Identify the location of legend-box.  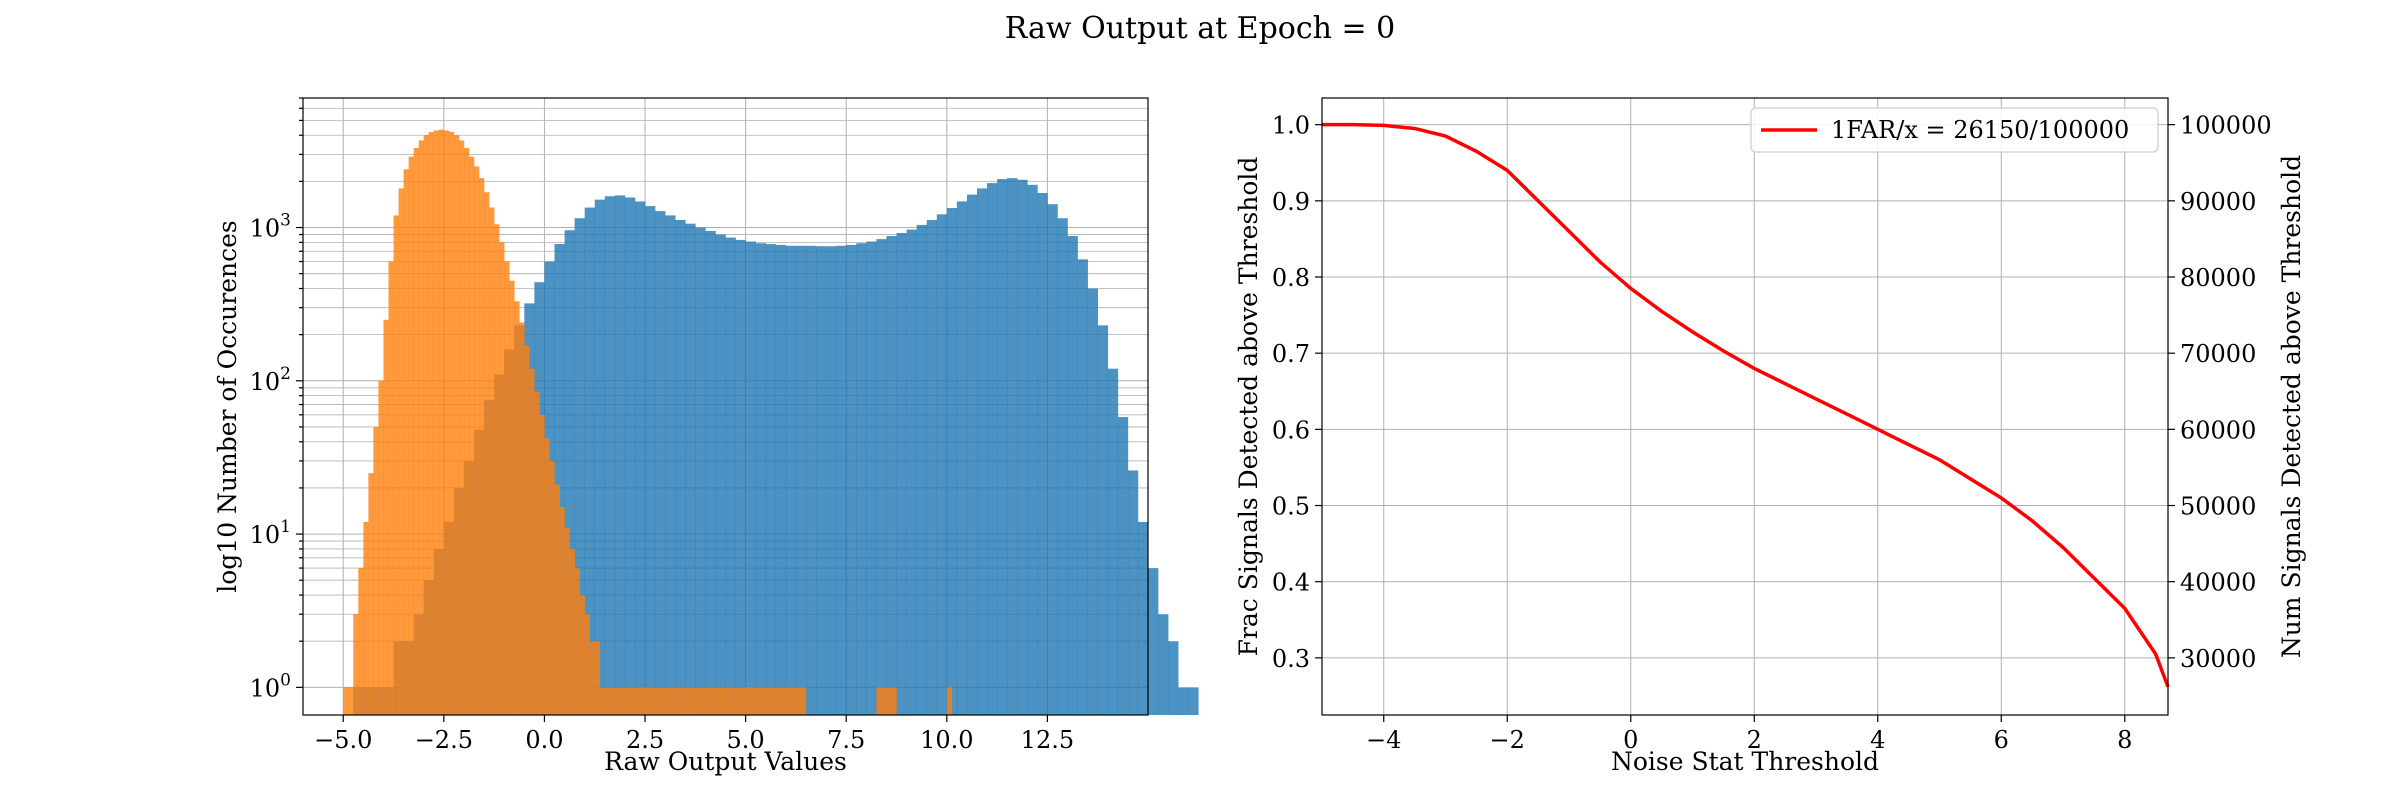
(1954, 130).